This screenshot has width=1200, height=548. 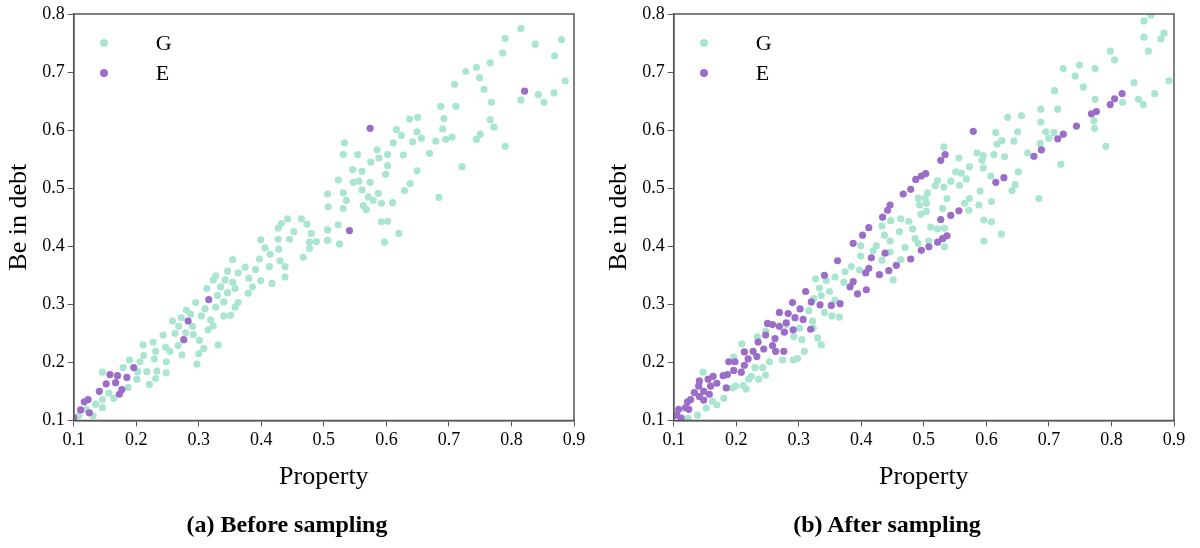 What do you see at coordinates (887, 523) in the screenshot?
I see `text: (b) After sampling` at bounding box center [887, 523].